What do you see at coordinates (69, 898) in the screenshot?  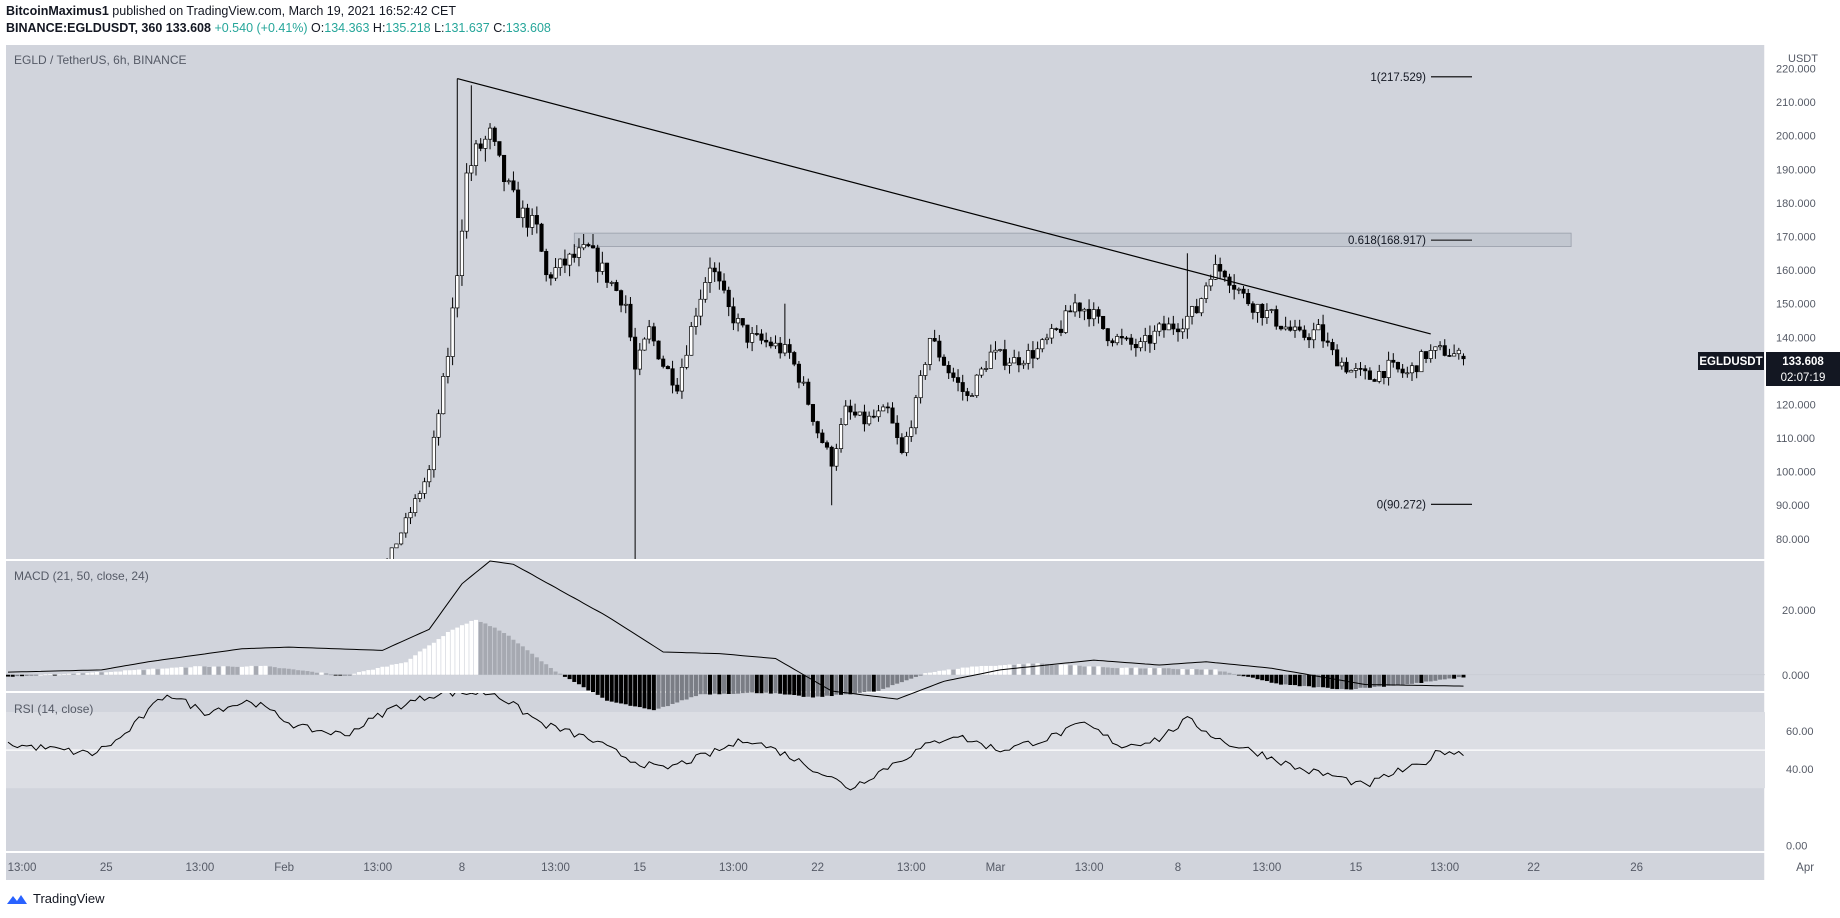 I see `tradingview-brand-text: TradingView` at bounding box center [69, 898].